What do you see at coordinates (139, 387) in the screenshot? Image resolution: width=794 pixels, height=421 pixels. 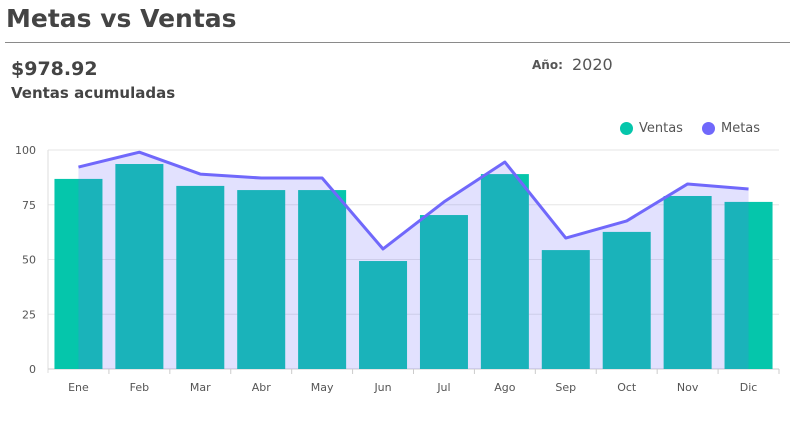 I see `x-tick-label: Feb` at bounding box center [139, 387].